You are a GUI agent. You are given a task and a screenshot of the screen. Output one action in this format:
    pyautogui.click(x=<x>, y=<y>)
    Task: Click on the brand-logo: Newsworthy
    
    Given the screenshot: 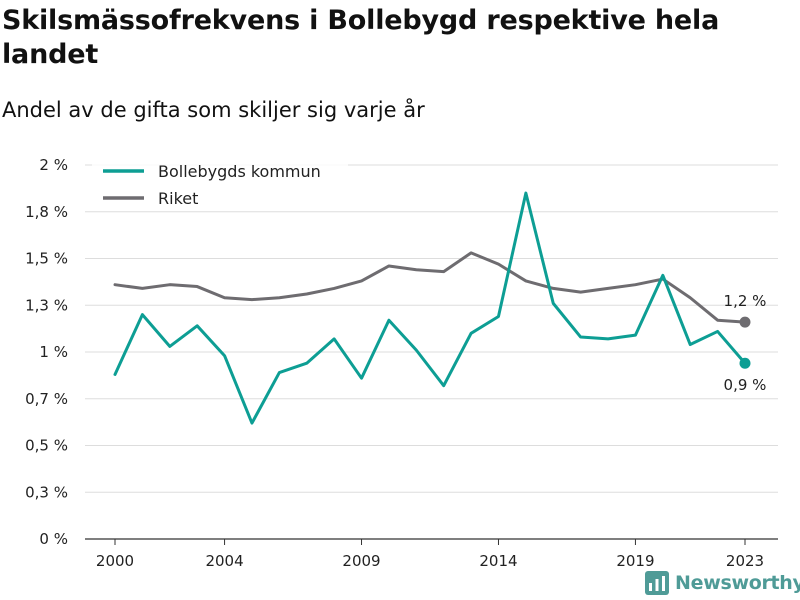 What is the action you would take?
    pyautogui.click(x=722, y=583)
    